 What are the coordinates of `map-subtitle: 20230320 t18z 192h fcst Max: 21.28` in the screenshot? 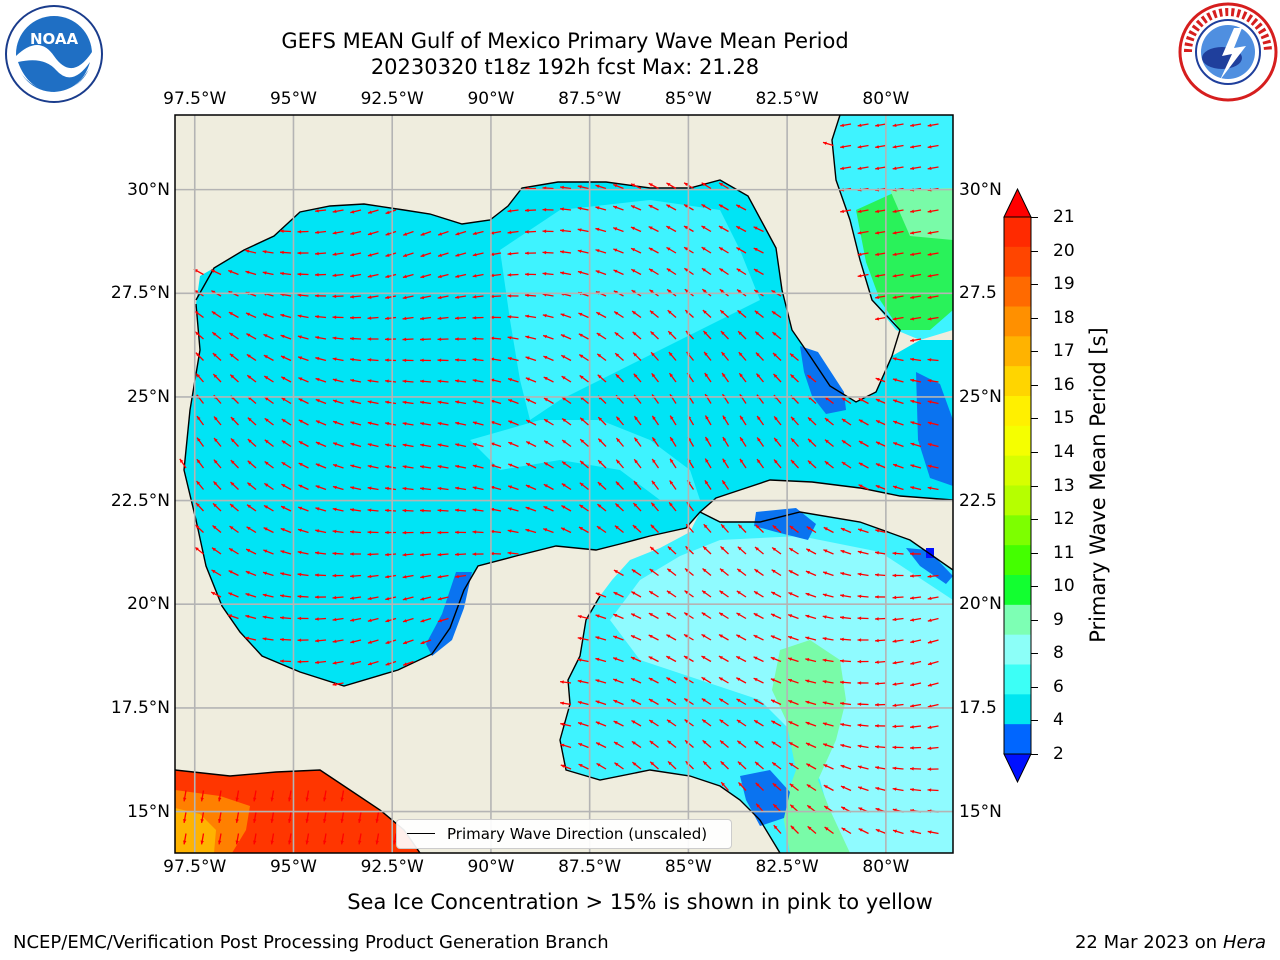 It's located at (565, 67).